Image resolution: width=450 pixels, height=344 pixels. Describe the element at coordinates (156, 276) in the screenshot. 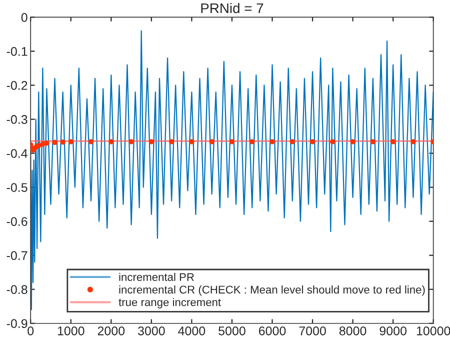

I see `legend-label: incremental PR` at that location.